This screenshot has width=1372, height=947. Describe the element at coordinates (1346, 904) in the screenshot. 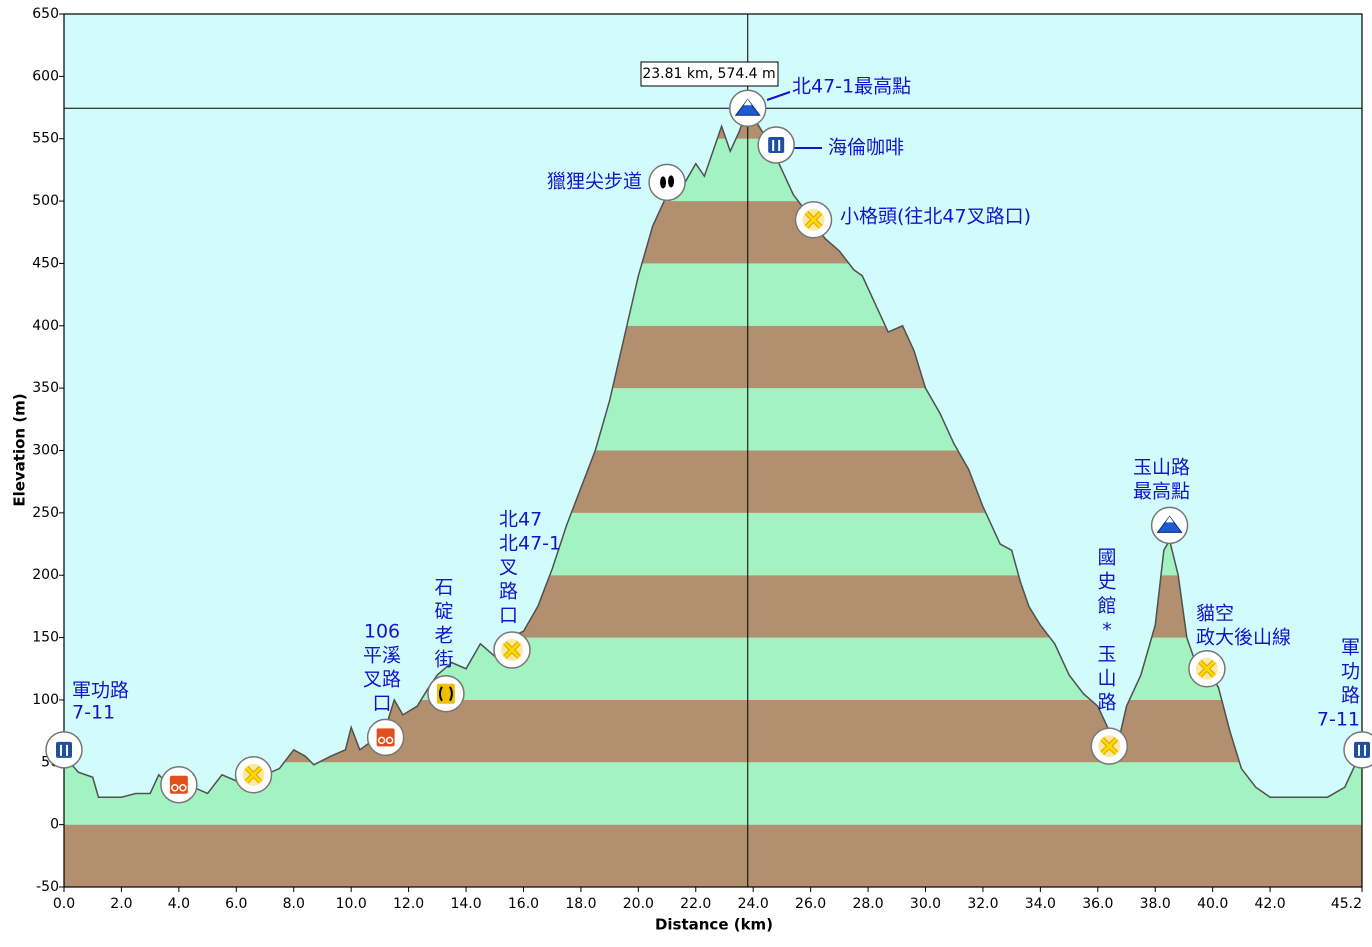

I see `x-tick-label: 45.2` at that location.